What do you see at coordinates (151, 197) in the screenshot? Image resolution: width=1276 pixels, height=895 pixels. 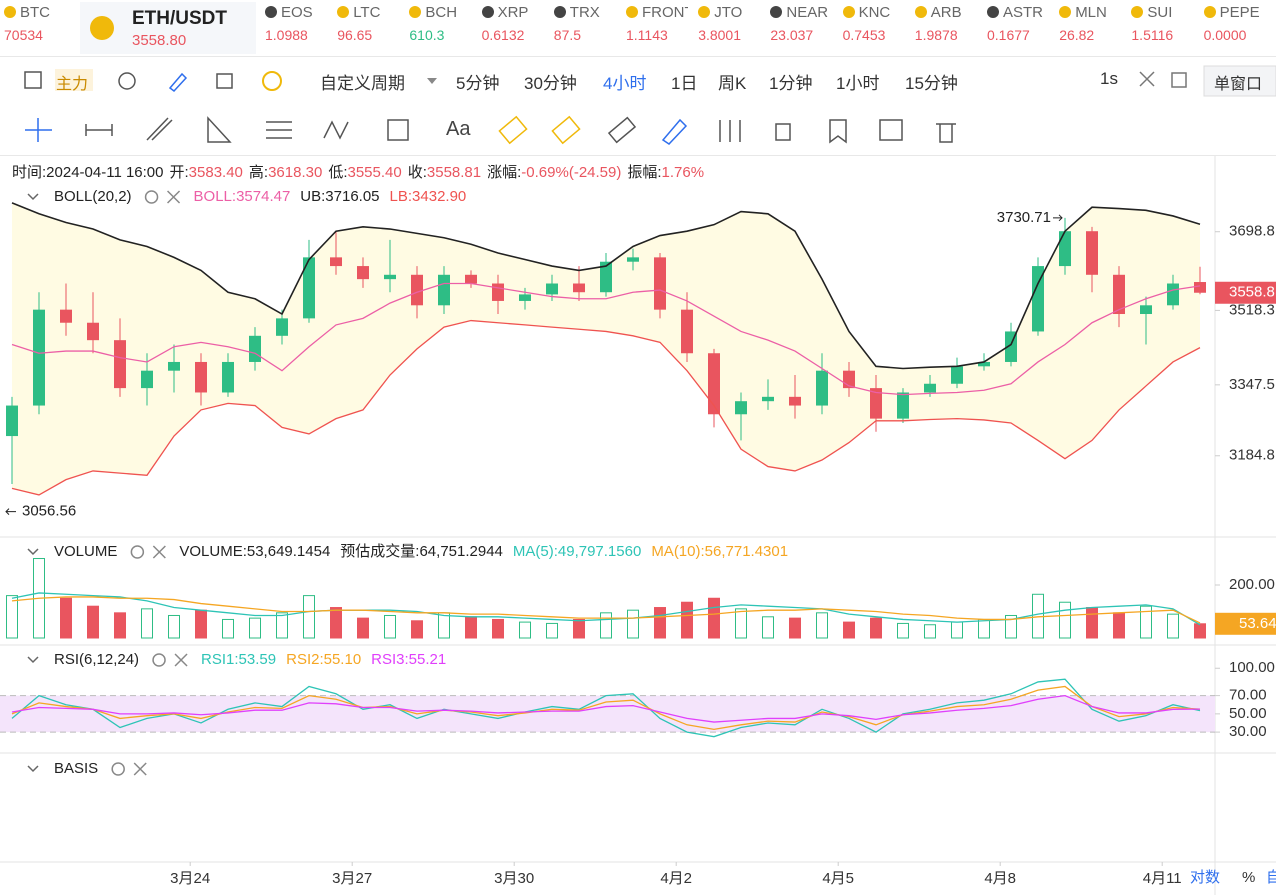 I see `settings-icon` at bounding box center [151, 197].